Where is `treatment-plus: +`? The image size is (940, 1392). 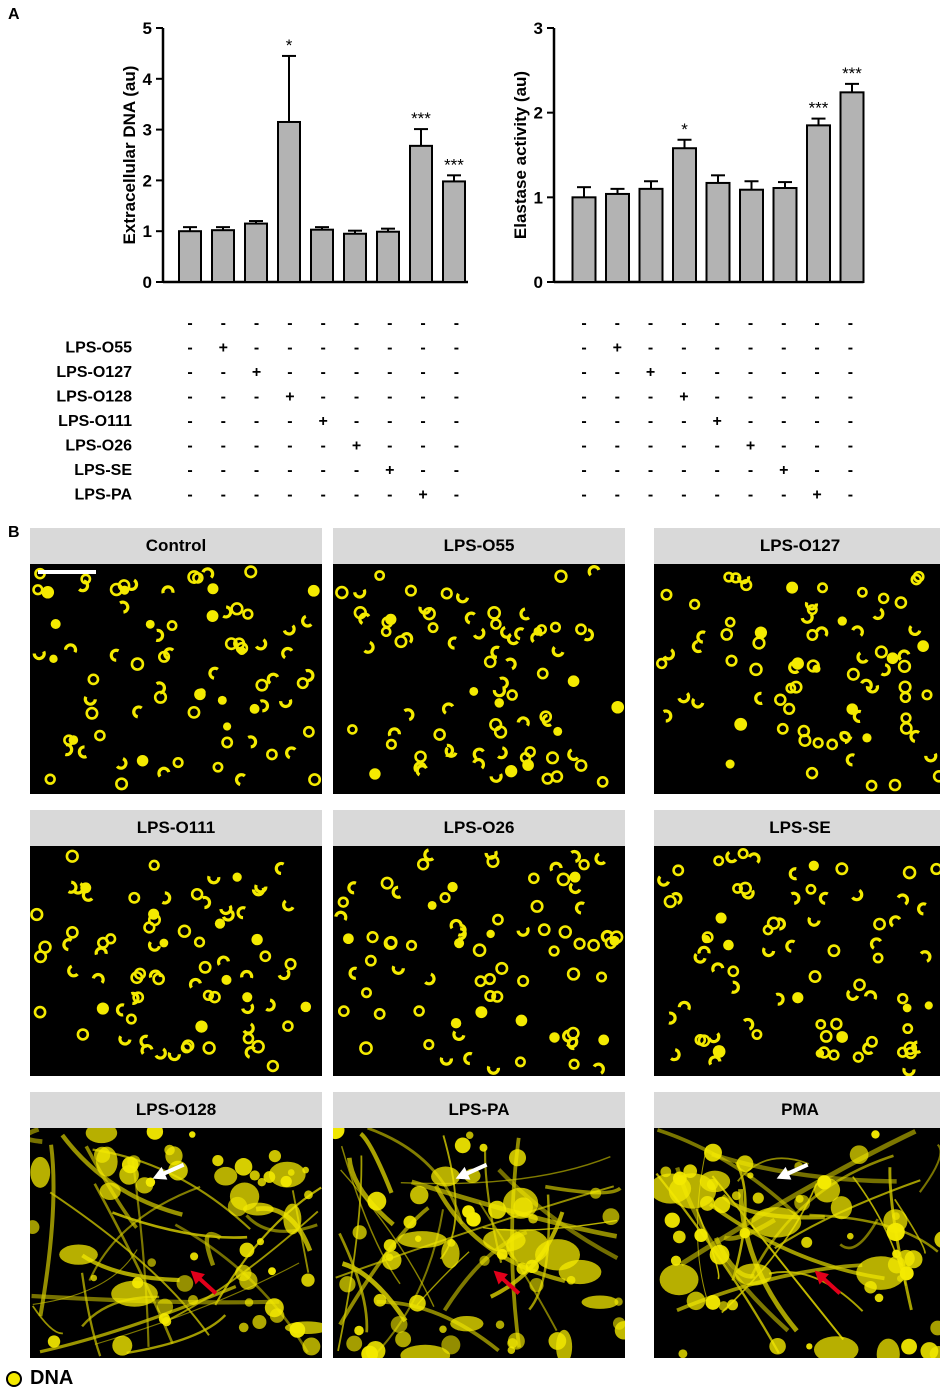 treatment-plus: + is located at coordinates (783, 470).